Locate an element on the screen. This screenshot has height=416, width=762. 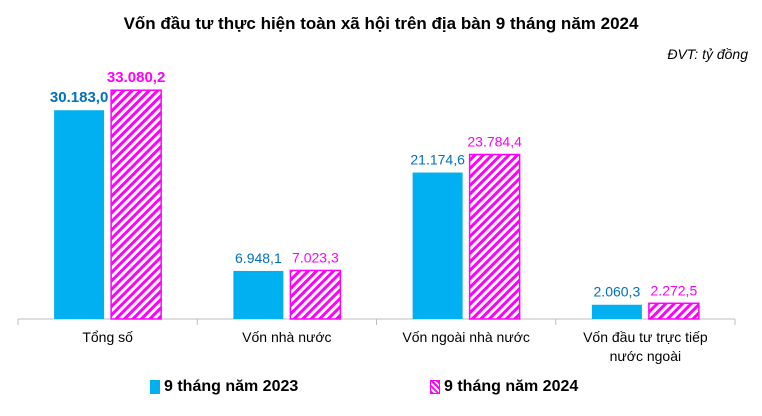
category-label: nước ngoài is located at coordinates (645, 356).